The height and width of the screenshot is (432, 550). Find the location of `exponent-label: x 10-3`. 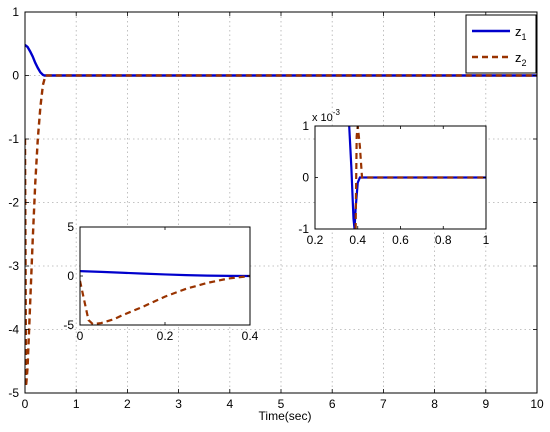

exponent-label: x 10-3 is located at coordinates (326, 116).